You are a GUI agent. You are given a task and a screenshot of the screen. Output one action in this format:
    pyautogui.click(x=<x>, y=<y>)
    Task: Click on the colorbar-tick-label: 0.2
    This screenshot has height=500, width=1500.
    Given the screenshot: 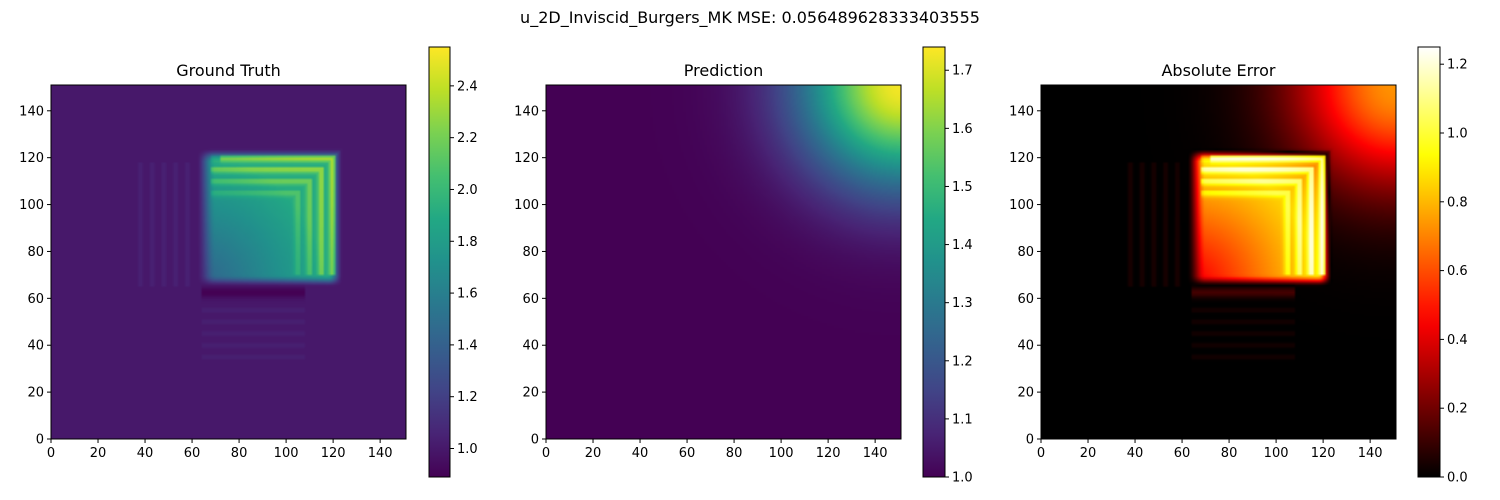 What is the action you would take?
    pyautogui.click(x=1457, y=409)
    